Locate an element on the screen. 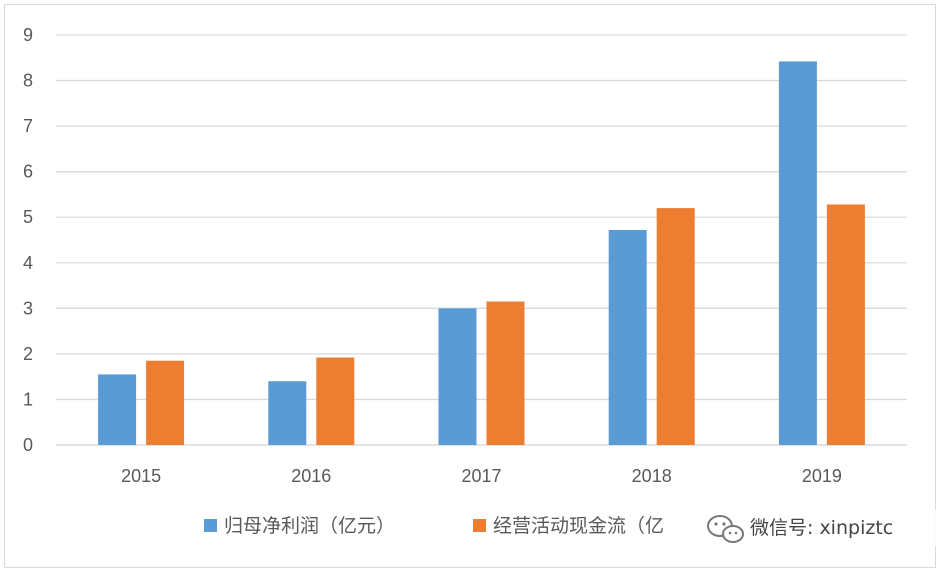 Image resolution: width=942 pixels, height=575 pixels. x-tick-label: 2018 is located at coordinates (652, 476).